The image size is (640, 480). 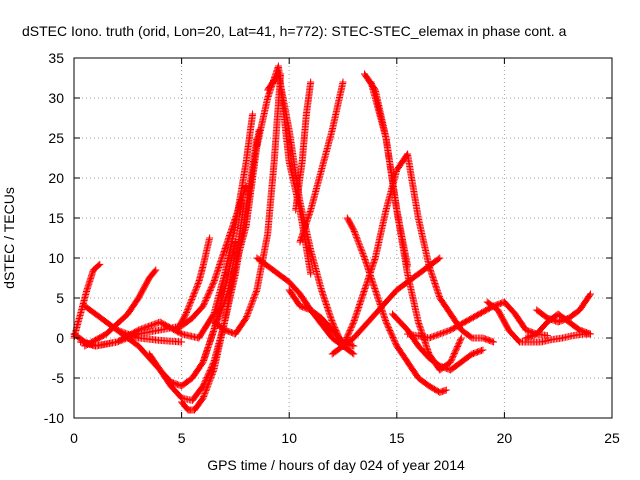 I want to click on x-tick-label: 0, so click(x=74, y=438).